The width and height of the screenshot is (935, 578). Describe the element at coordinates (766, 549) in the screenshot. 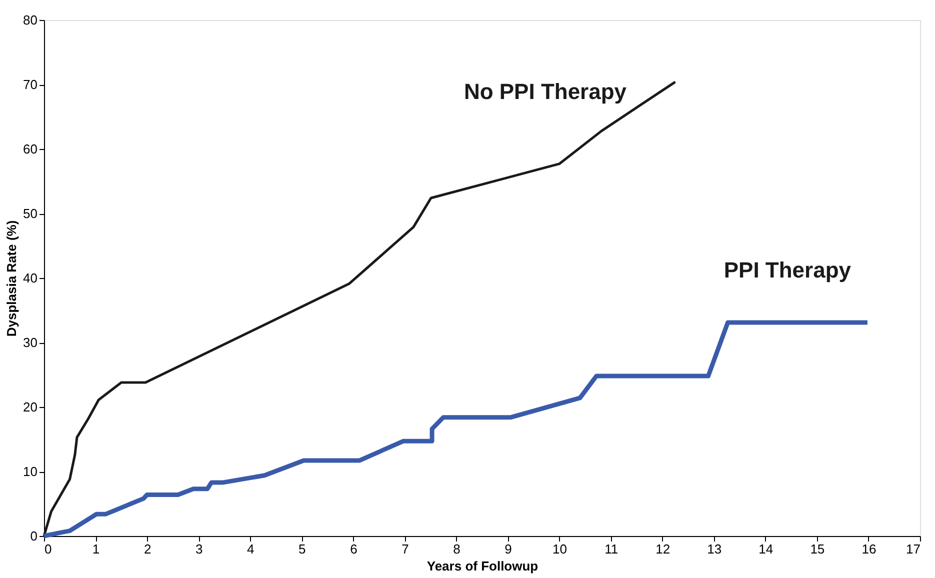

I see `x-tick-label: 14` at that location.